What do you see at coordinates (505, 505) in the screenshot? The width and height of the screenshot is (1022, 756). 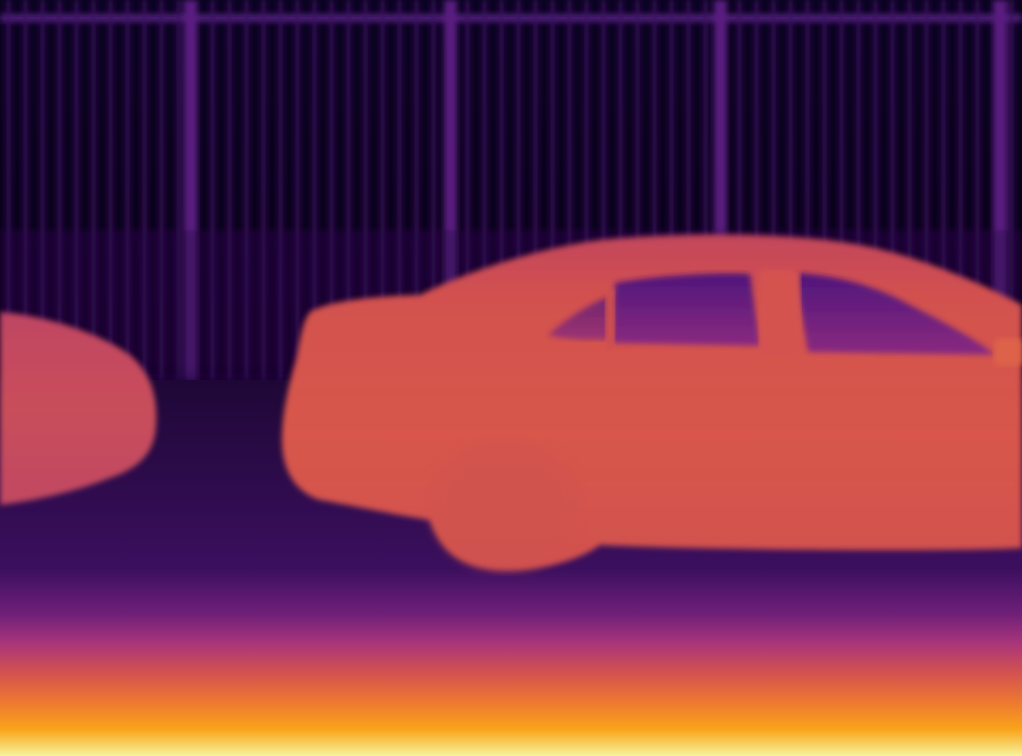 I see `car-wheel` at bounding box center [505, 505].